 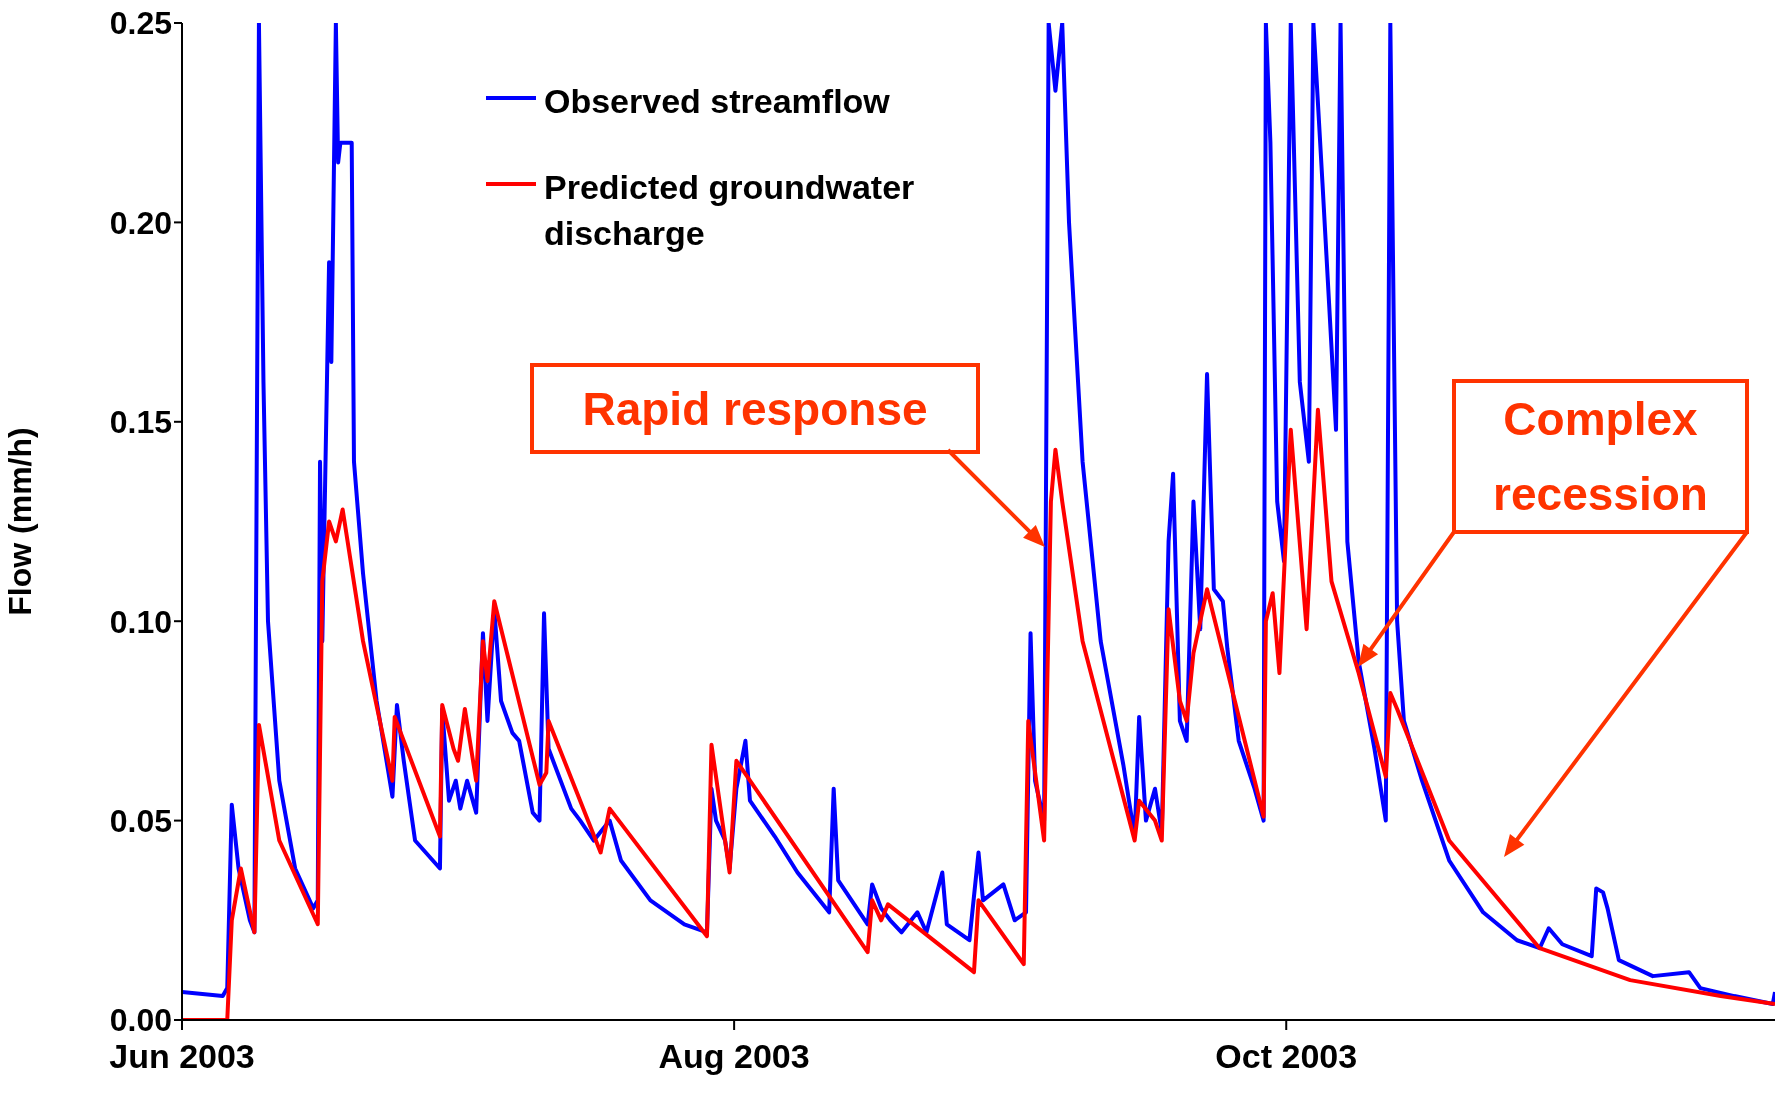 What do you see at coordinates (140, 23) in the screenshot?
I see `y-tick-label: 0.25` at bounding box center [140, 23].